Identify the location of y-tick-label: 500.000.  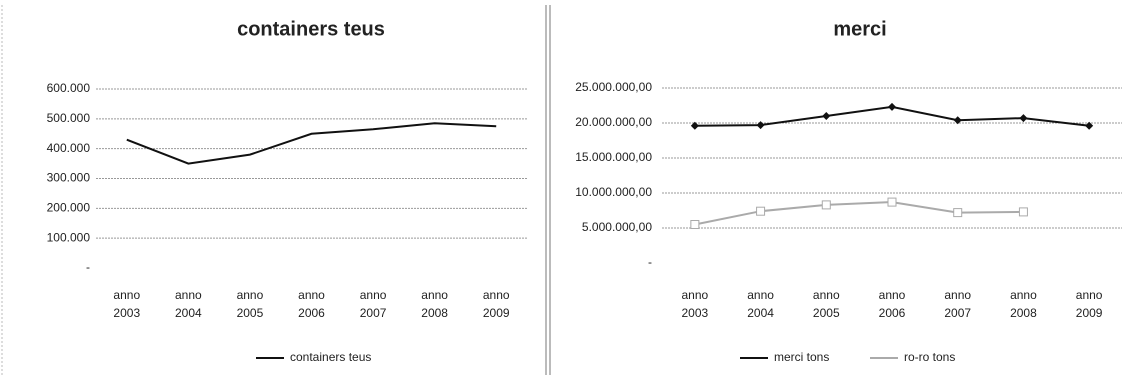
(69, 118).